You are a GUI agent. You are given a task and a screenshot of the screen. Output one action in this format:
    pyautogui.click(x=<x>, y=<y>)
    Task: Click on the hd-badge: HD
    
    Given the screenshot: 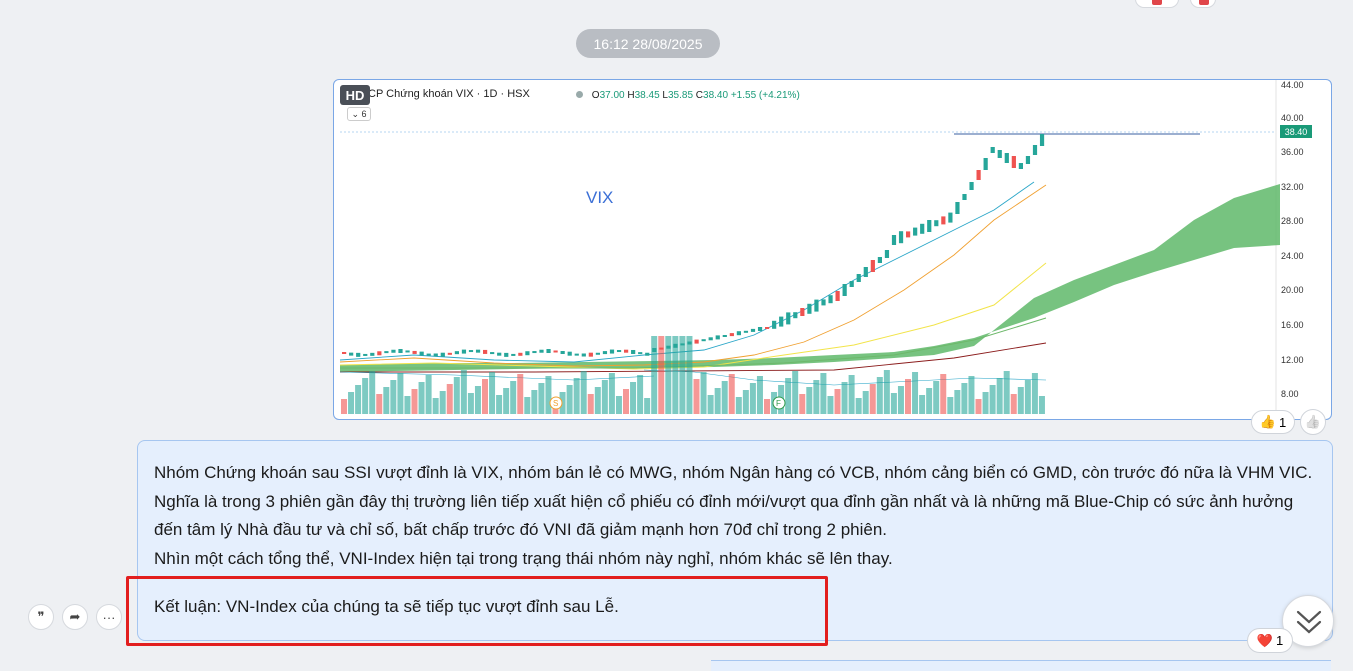 What is the action you would take?
    pyautogui.click(x=355, y=95)
    